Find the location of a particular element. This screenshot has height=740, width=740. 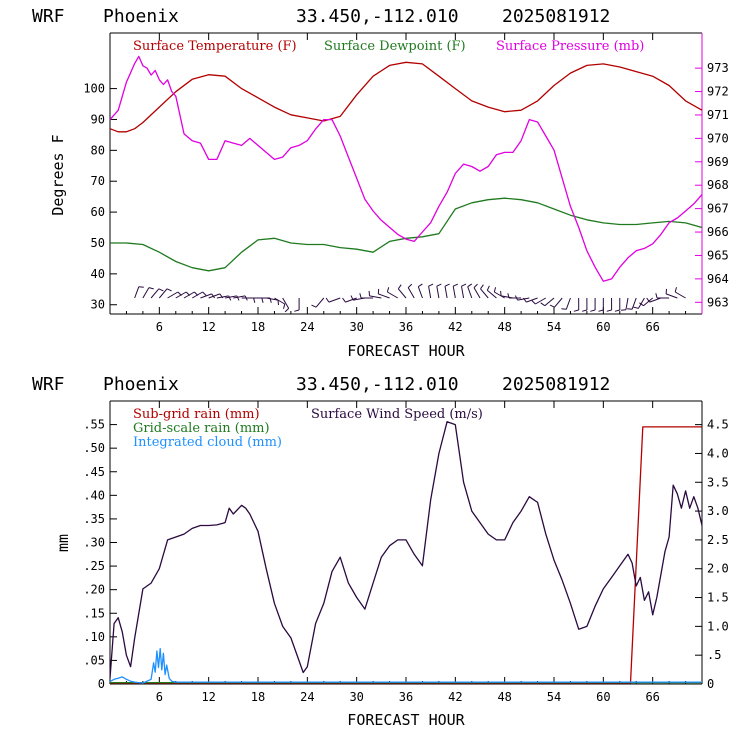

y-tick-label: 0 is located at coordinates (101, 684).